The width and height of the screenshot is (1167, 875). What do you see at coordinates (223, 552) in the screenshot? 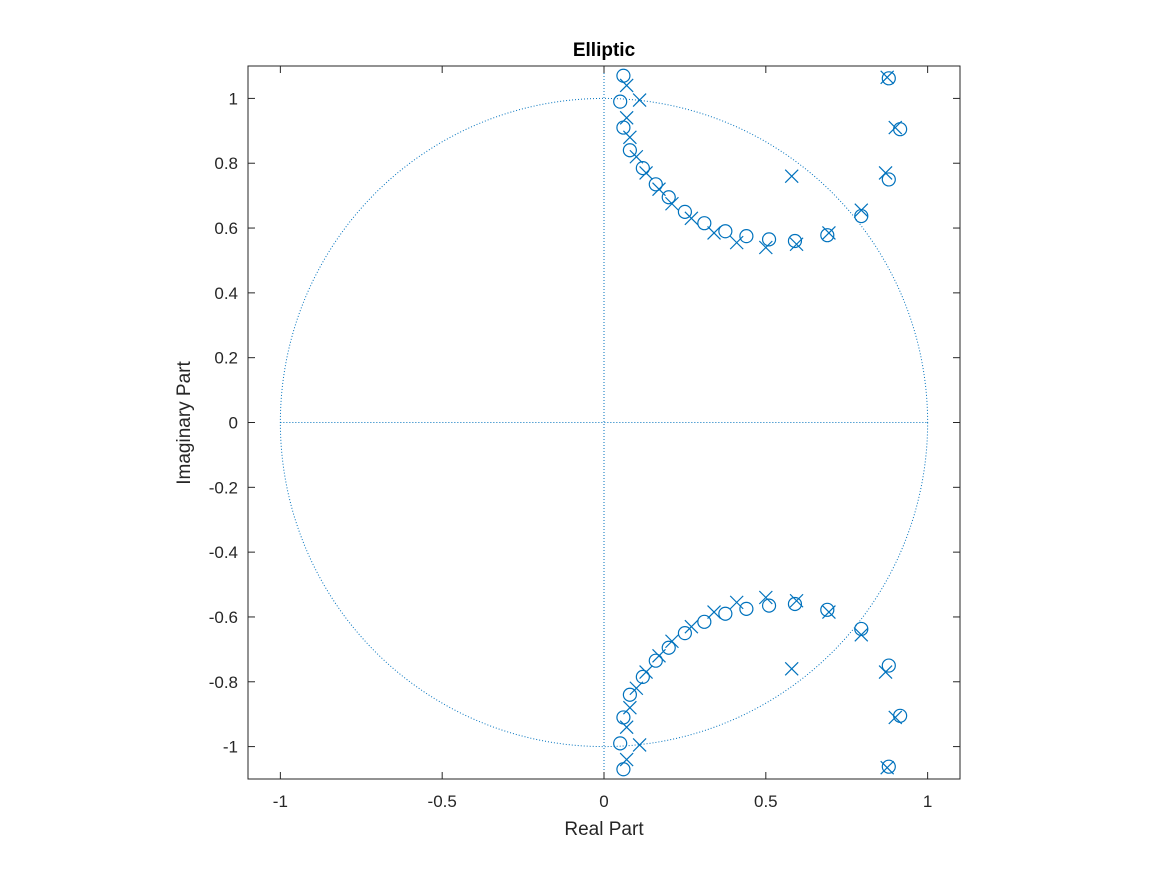
I see `y-tick-label: -0.4` at bounding box center [223, 552].